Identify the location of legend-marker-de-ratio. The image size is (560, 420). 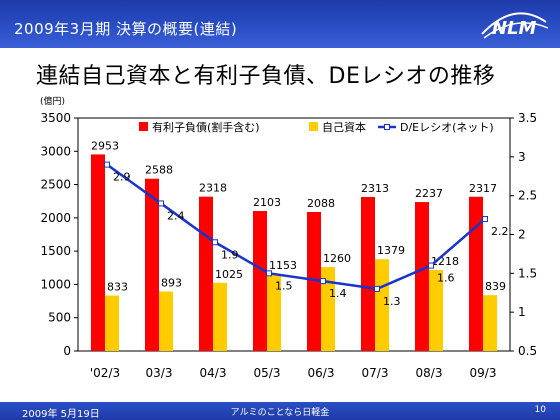
(387, 127).